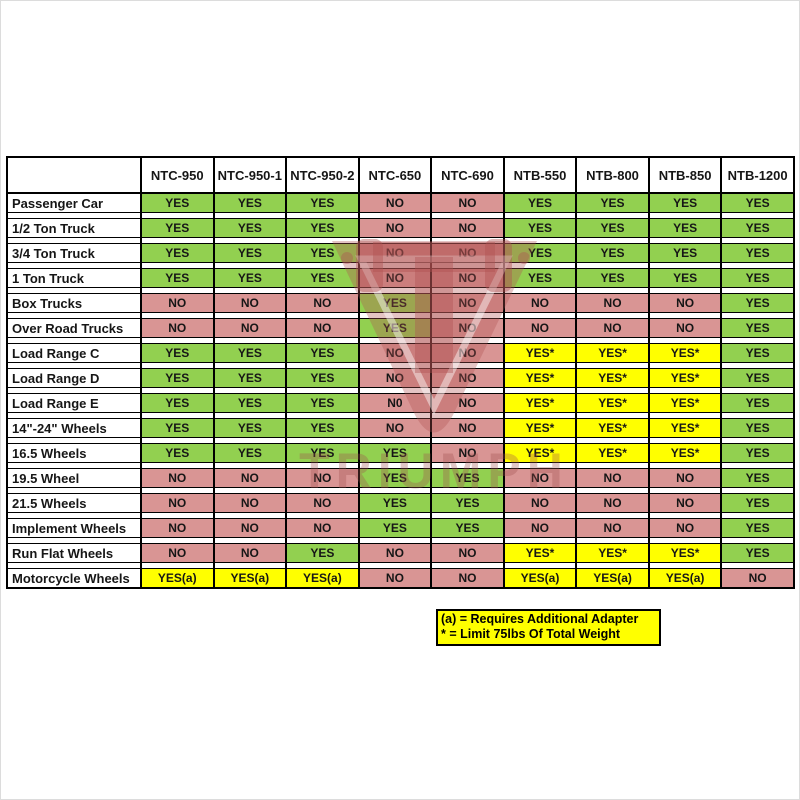 The height and width of the screenshot is (800, 800). What do you see at coordinates (74, 378) in the screenshot?
I see `row-label: Load Range D` at bounding box center [74, 378].